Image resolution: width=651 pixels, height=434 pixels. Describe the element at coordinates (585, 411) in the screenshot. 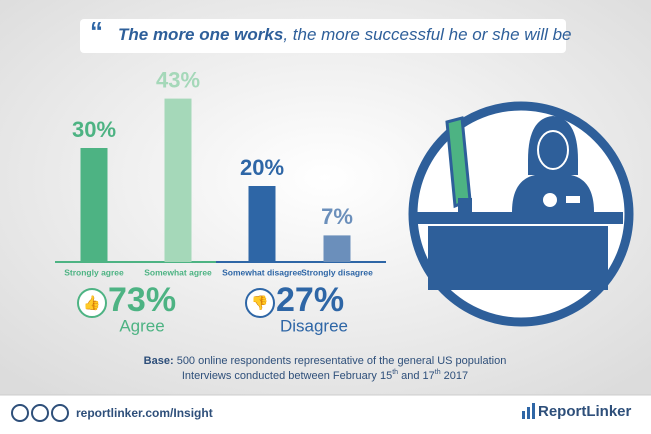

I see `brand: ReportLinker` at that location.